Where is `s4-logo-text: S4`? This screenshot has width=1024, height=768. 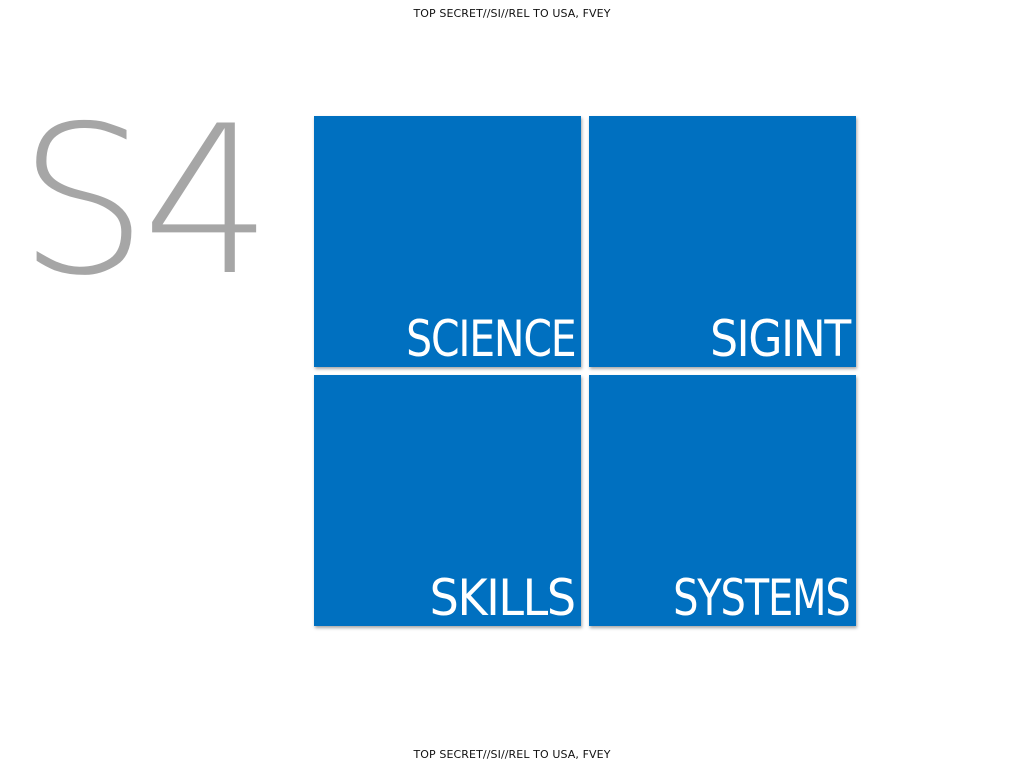
s4-logo-text: S4 is located at coordinates (145, 202).